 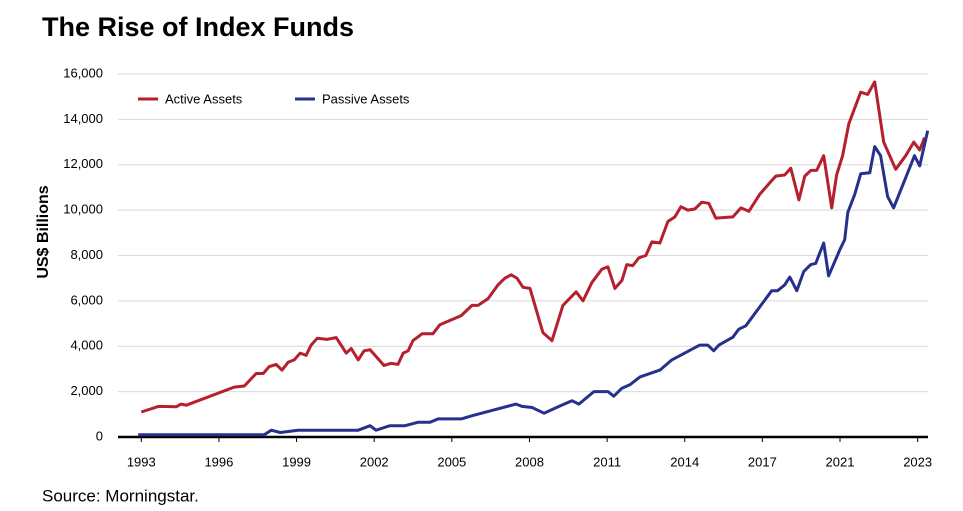 I want to click on source-note: Source: Morningstar., so click(x=120, y=495).